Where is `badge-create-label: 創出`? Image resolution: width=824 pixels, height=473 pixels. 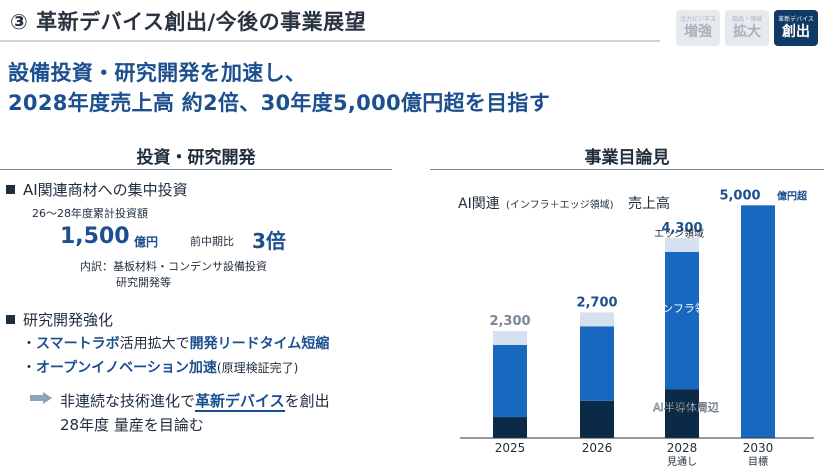
badge-create-label: 創出 is located at coordinates (796, 31).